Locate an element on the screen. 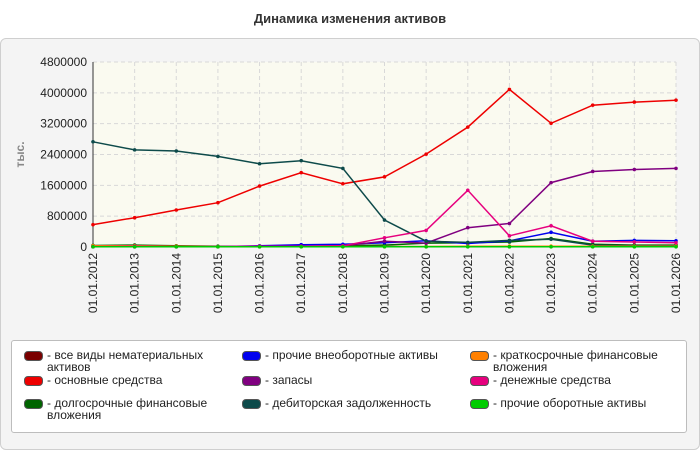 The height and width of the screenshot is (450, 700). x-tick-label: 01.01.2014 is located at coordinates (176, 283).